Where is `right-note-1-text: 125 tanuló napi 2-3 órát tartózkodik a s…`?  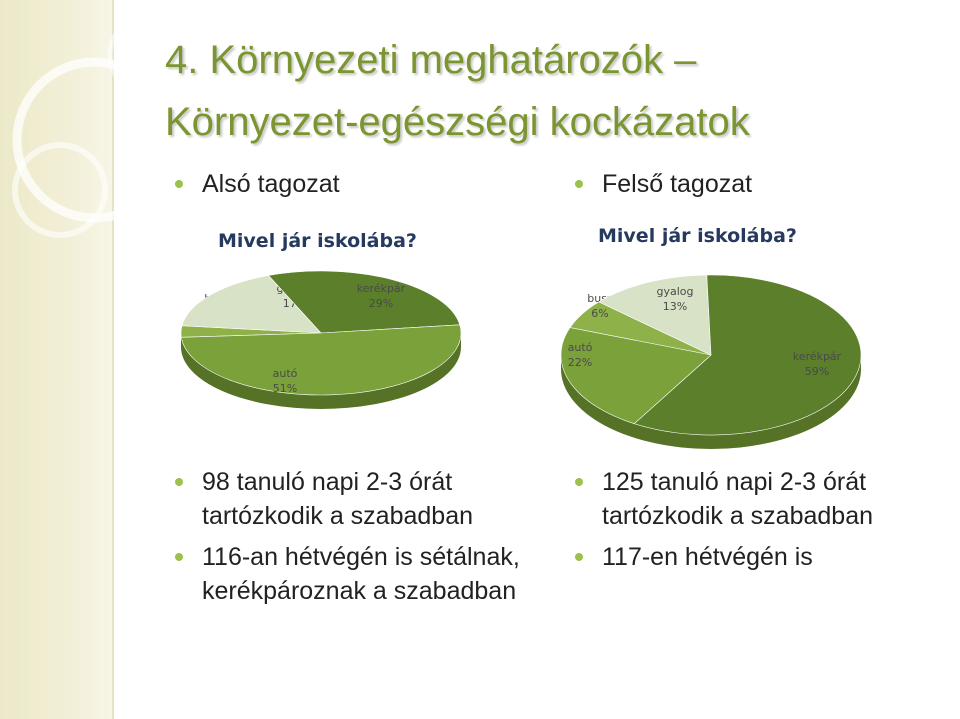
right-note-1-text: 125 tanuló napi 2-3 órát tartózkodik a s… is located at coordinates (738, 499).